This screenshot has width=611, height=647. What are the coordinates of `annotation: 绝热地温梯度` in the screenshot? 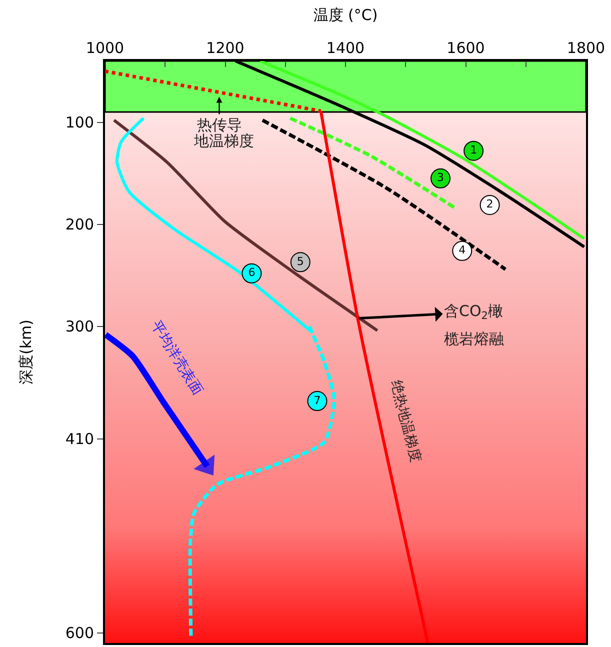 It's located at (405, 421).